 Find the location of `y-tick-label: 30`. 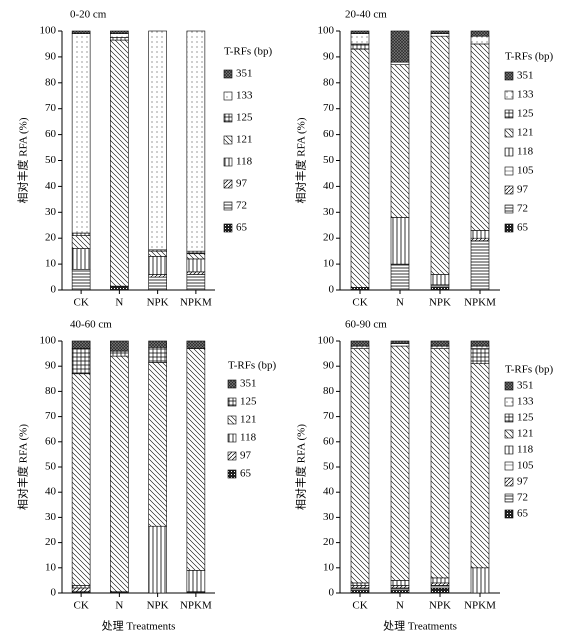

y-tick-label: 30 is located at coordinates (329, 212).